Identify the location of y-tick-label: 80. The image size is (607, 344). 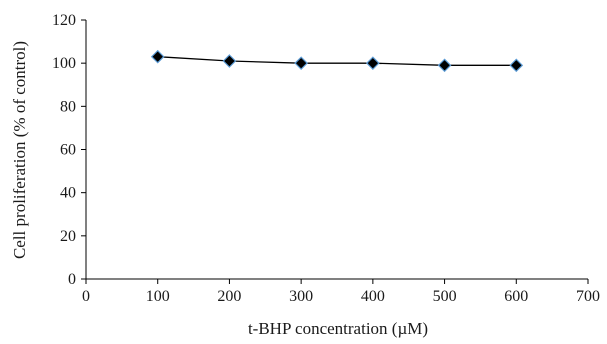
(68, 106).